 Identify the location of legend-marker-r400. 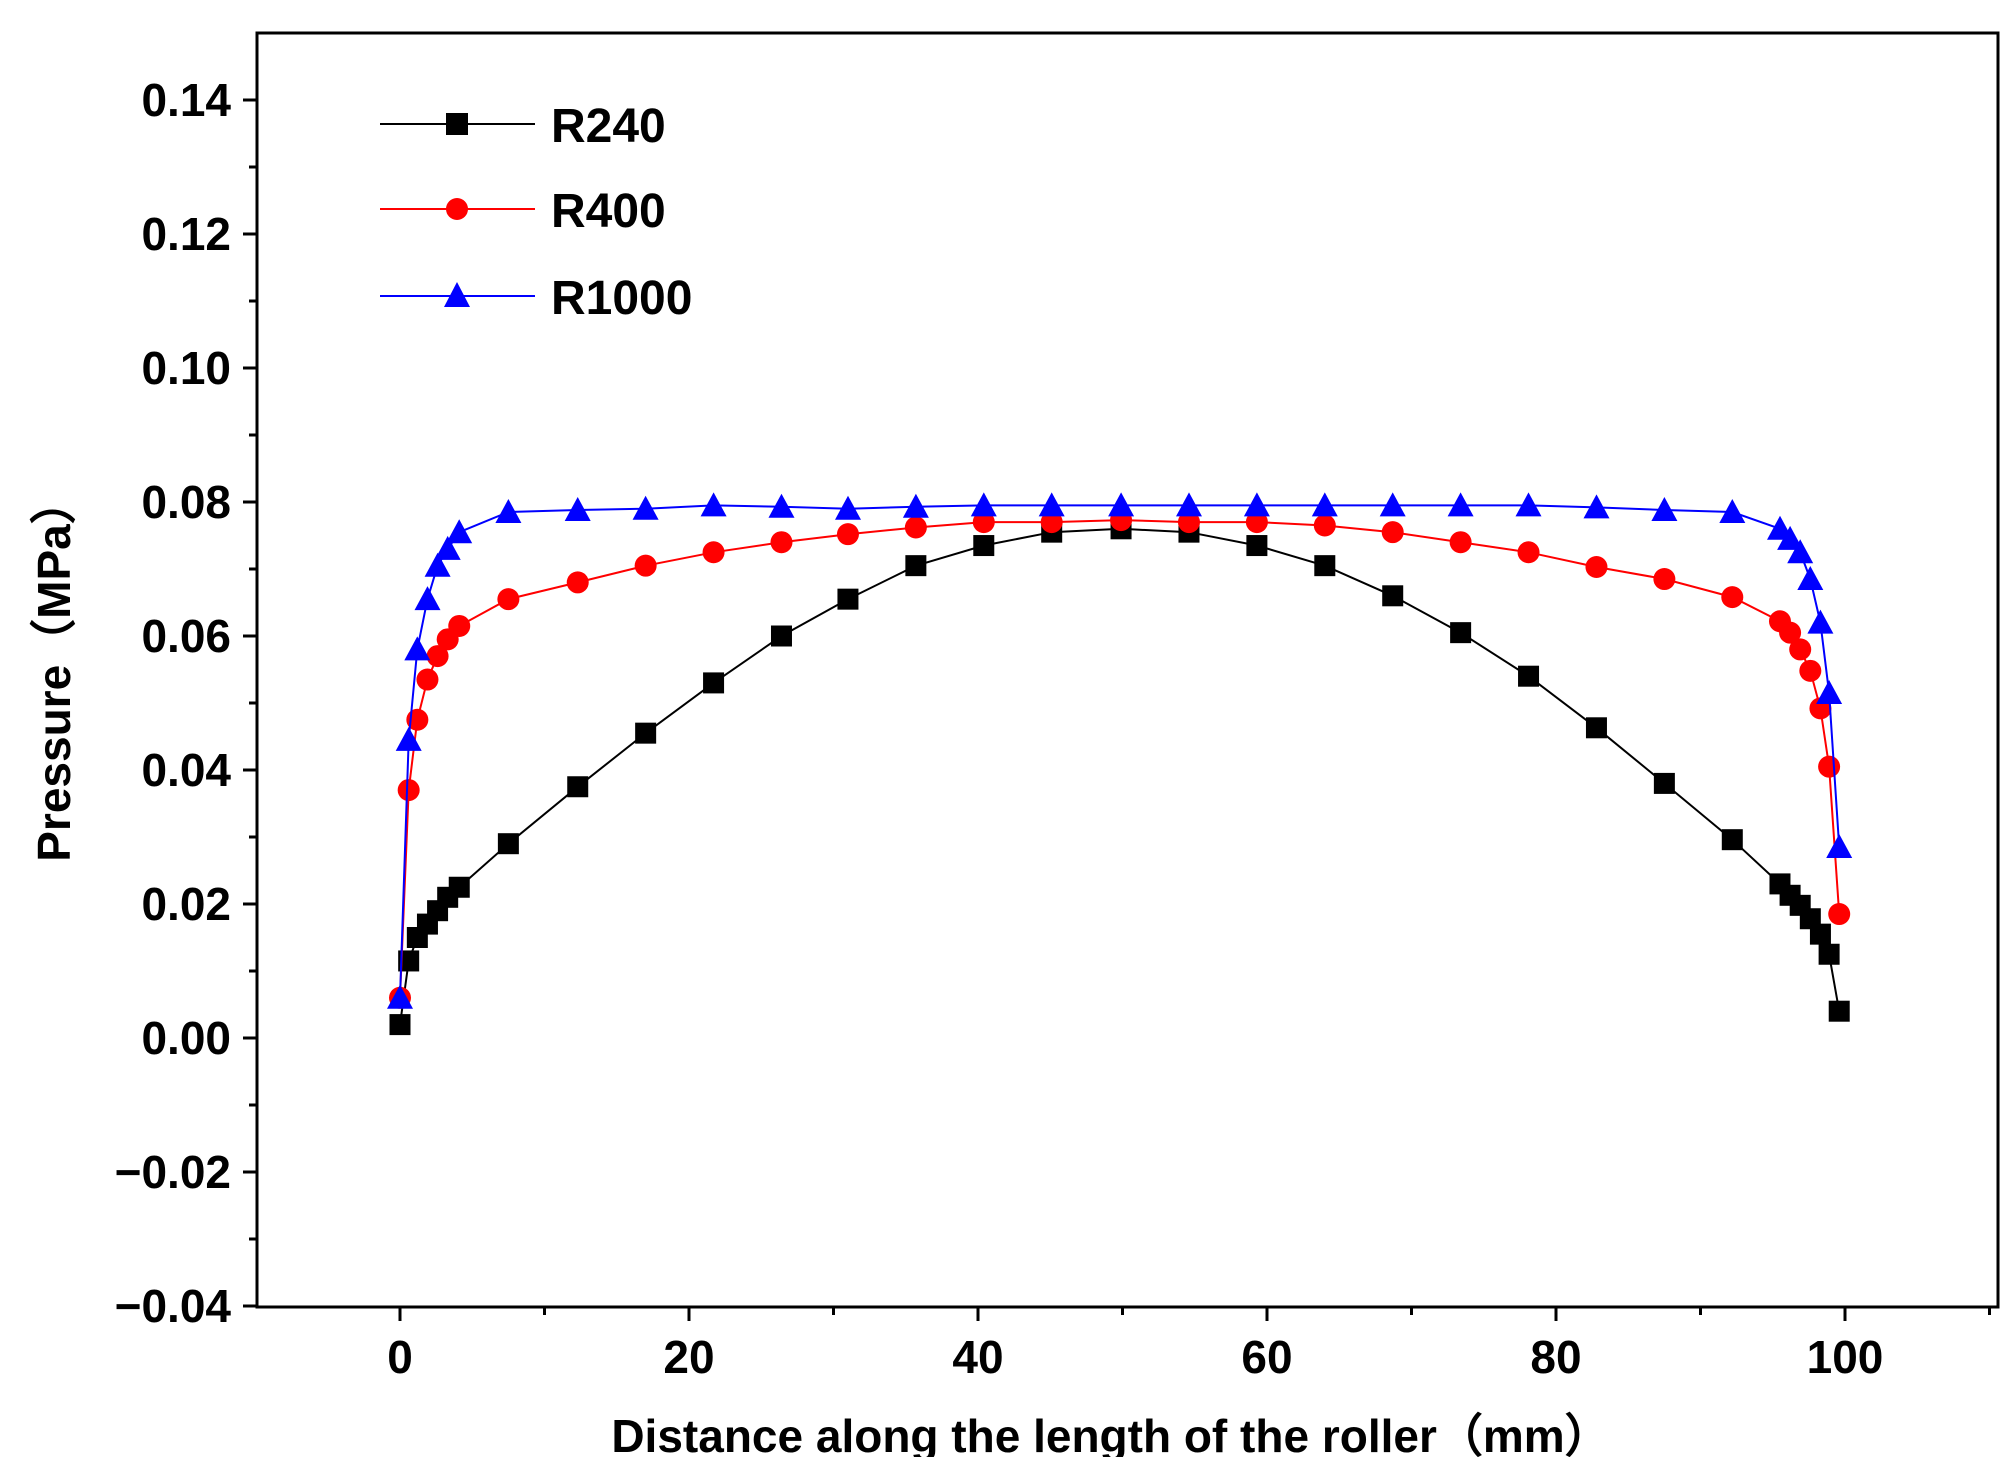
(457, 209).